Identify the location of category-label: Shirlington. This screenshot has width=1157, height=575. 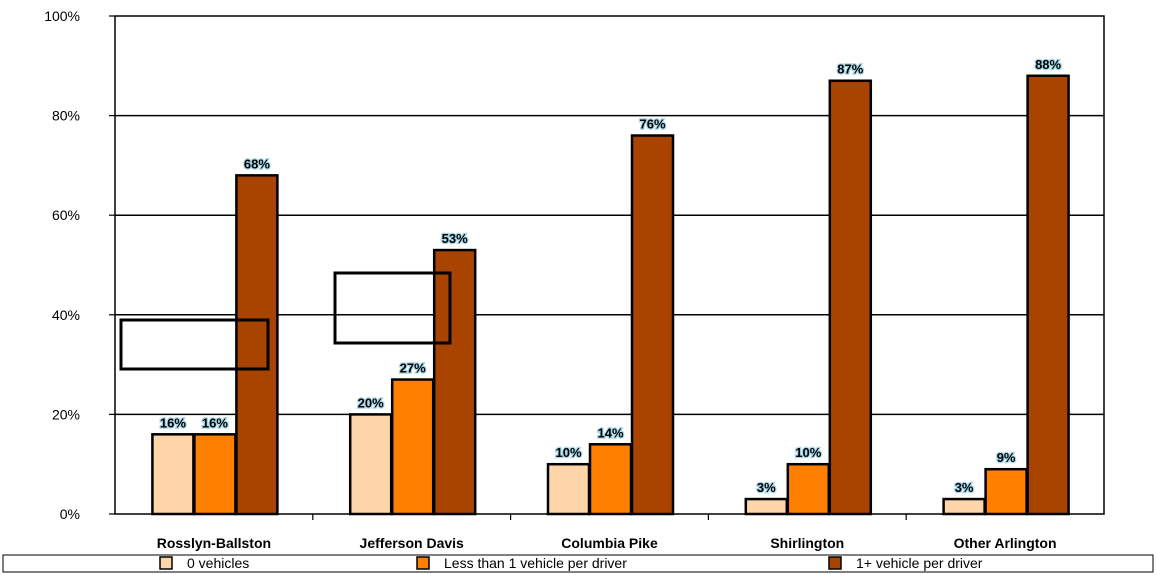
(807, 543).